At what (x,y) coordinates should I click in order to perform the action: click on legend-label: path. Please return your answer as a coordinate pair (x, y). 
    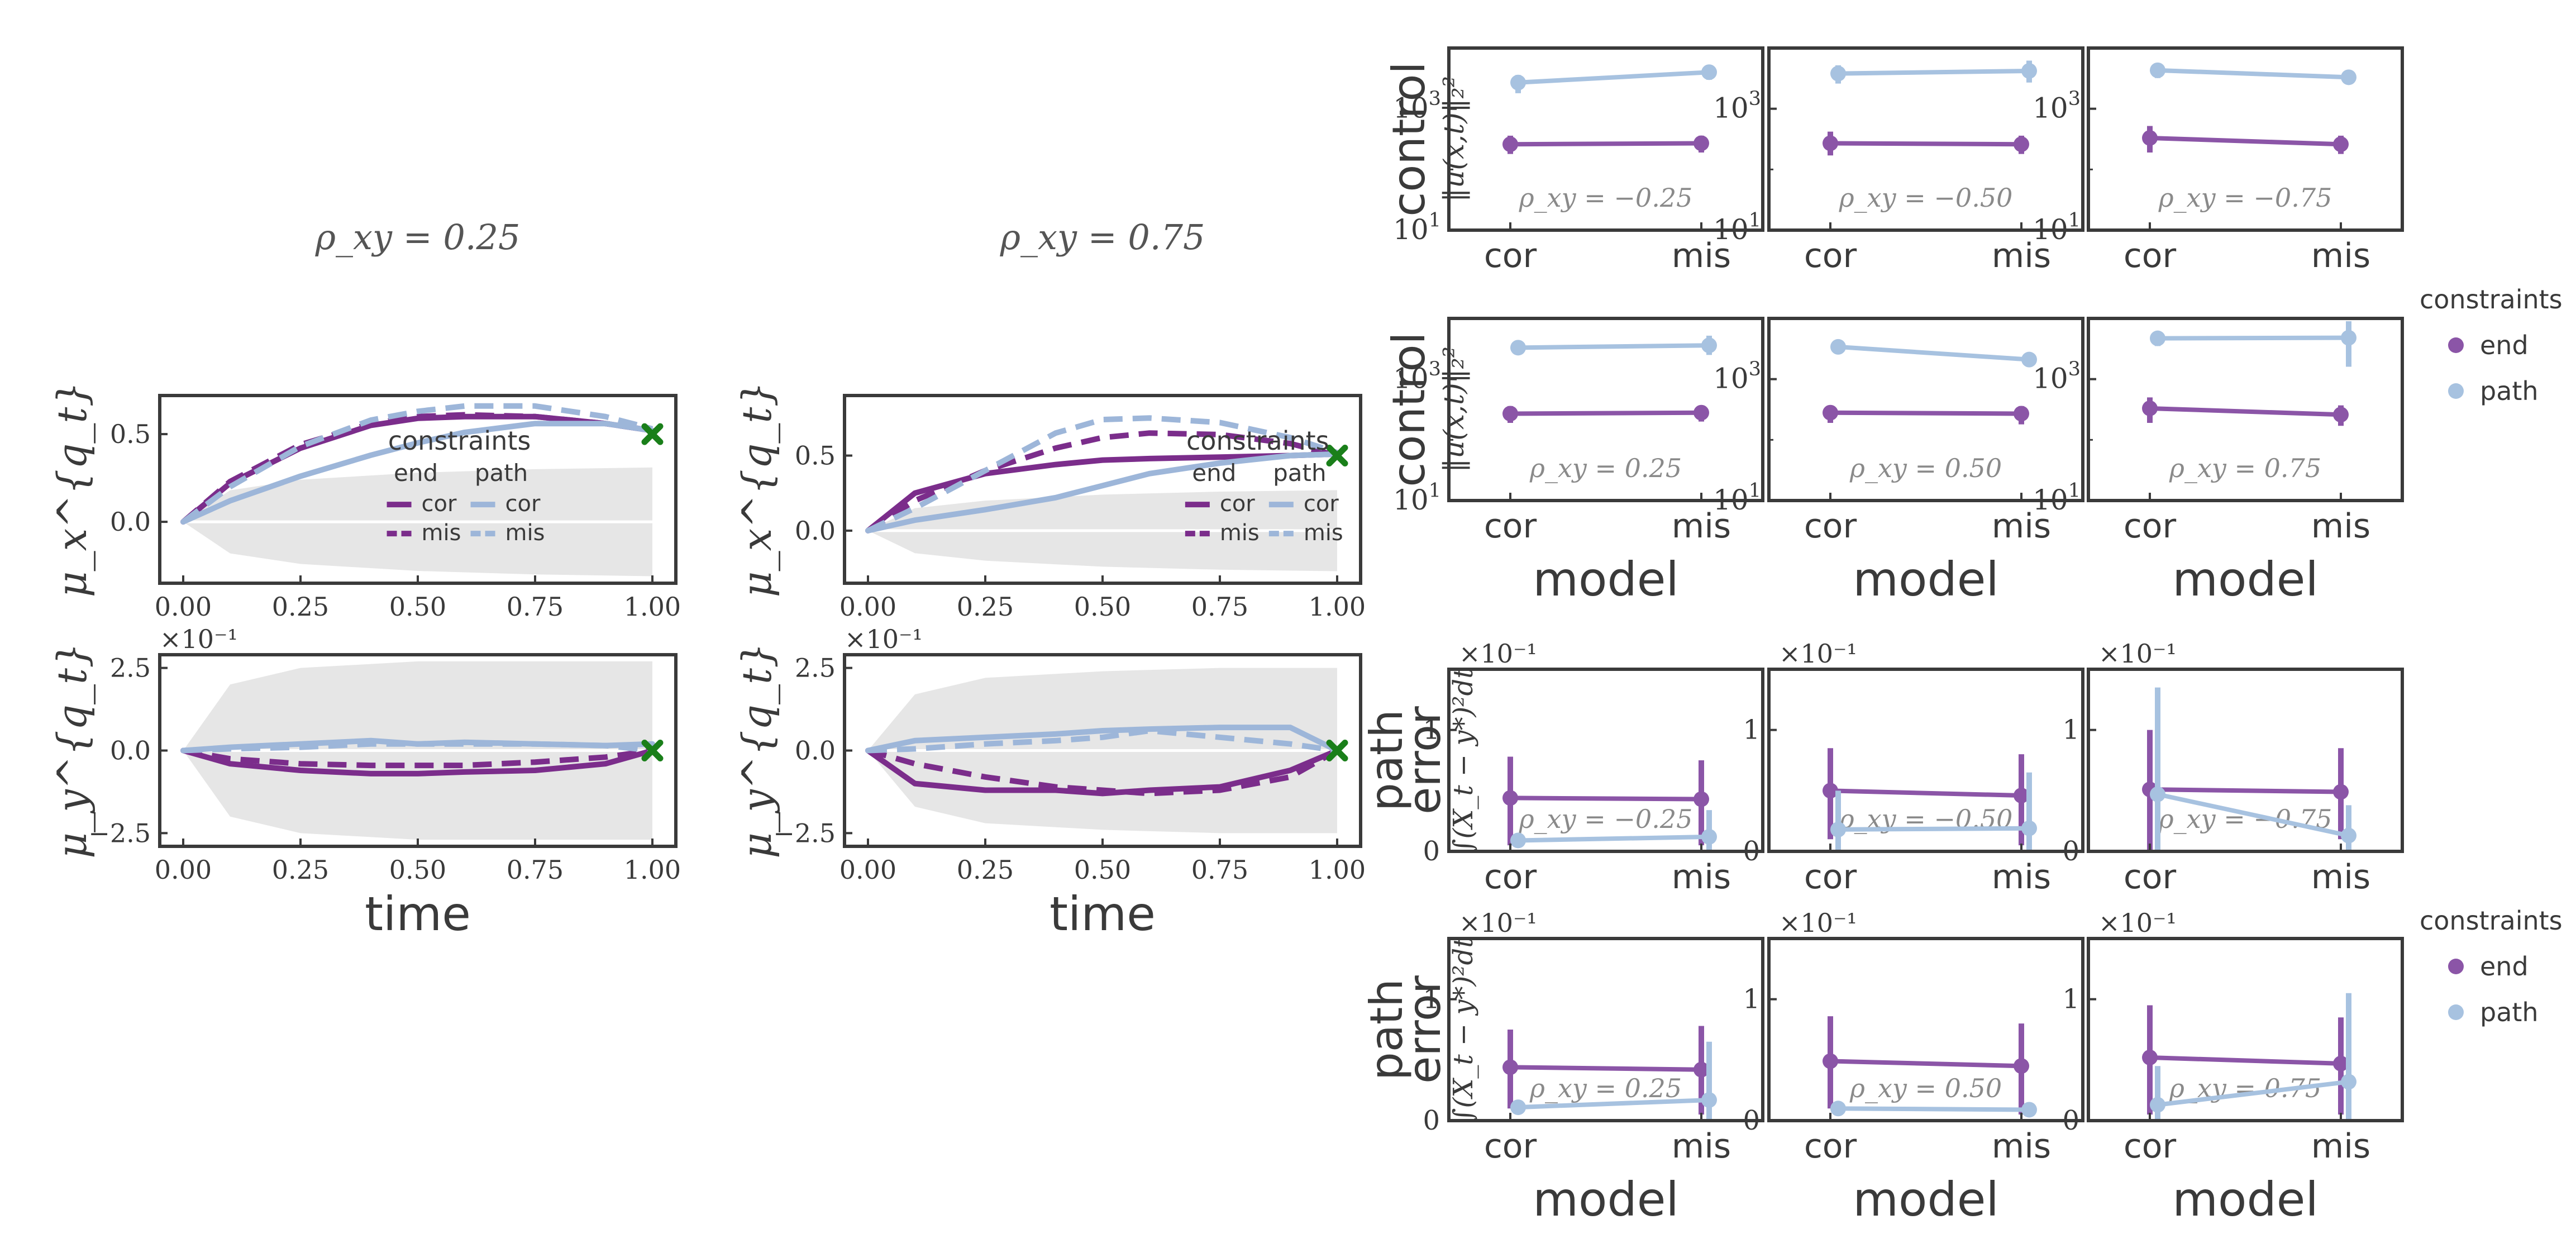
    Looking at the image, I should click on (2509, 391).